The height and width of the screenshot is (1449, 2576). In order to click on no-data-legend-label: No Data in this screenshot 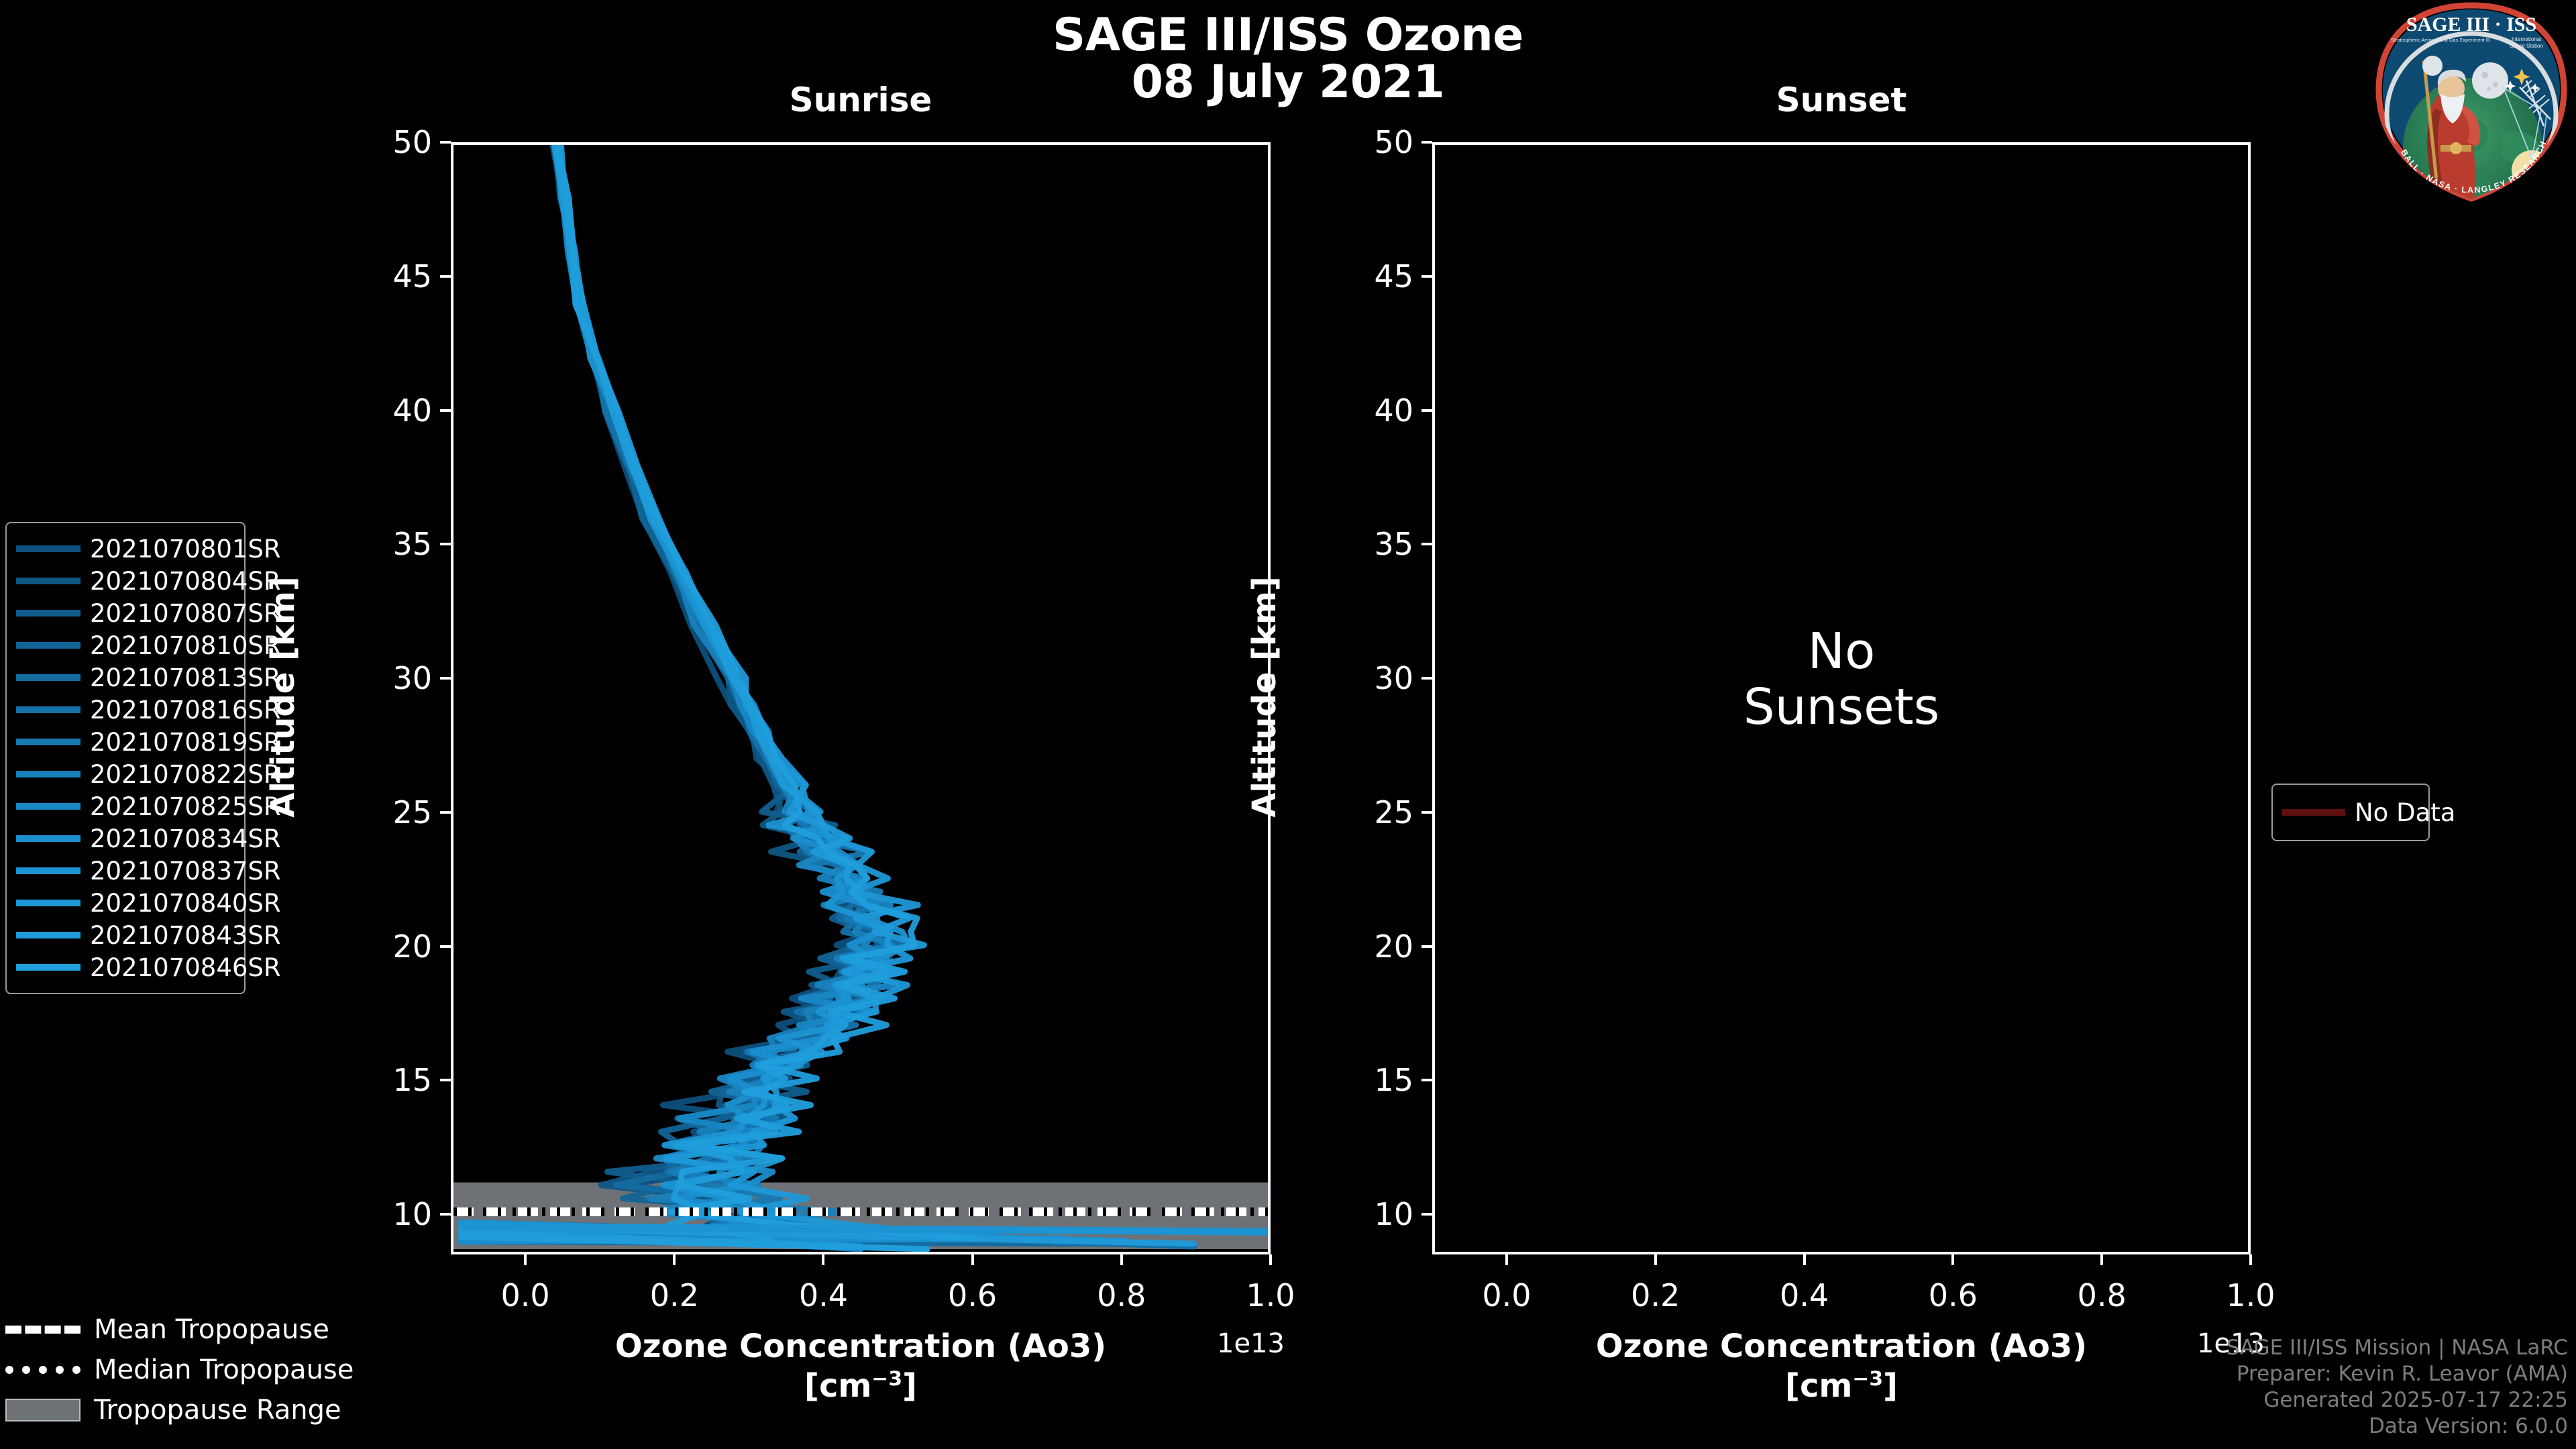, I will do `click(2405, 812)`.